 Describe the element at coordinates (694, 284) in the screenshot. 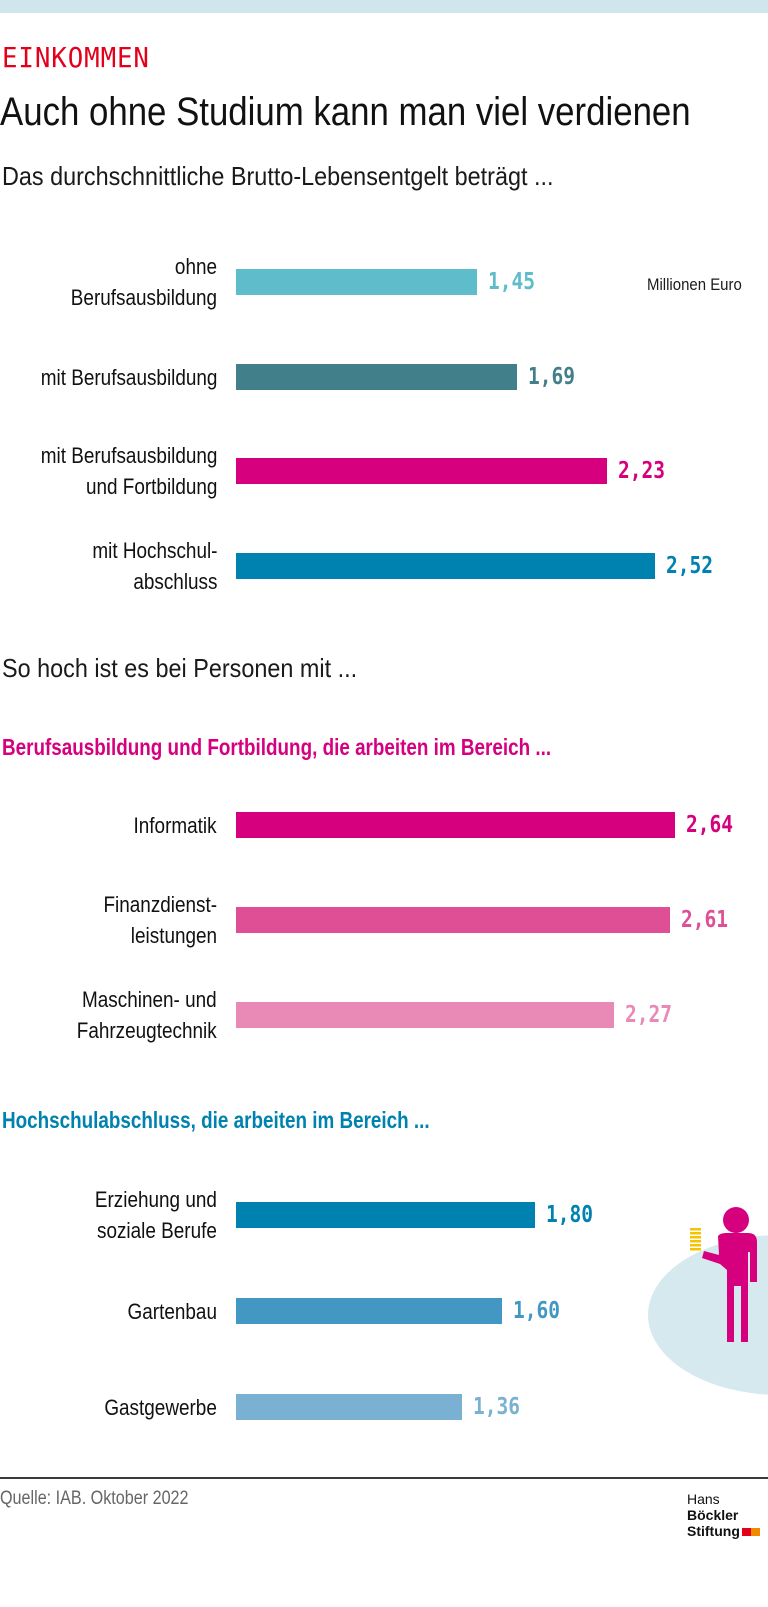

I see `unit-label: Millionen Euro` at that location.